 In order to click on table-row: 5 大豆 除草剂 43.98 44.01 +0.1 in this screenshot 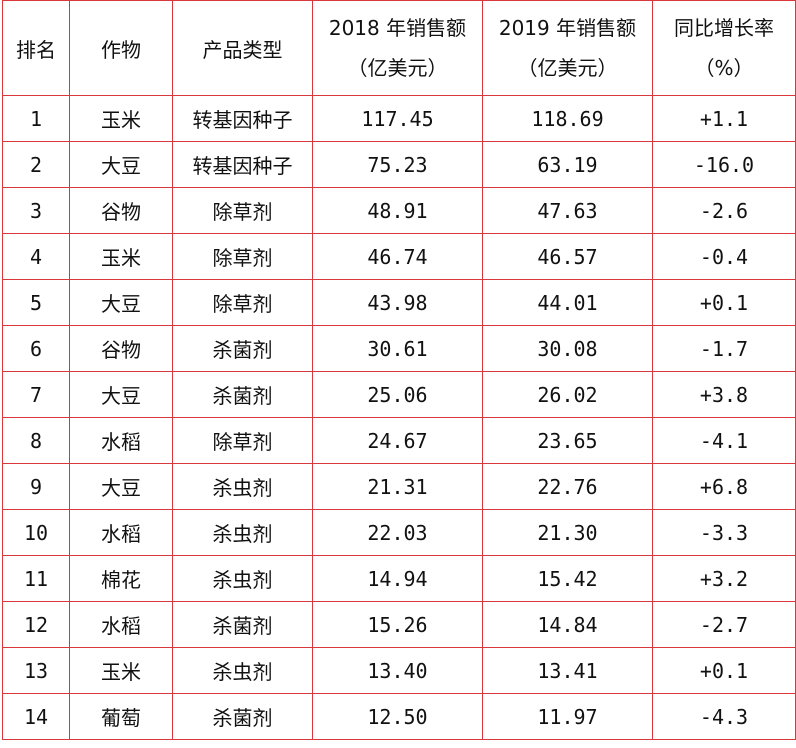, I will do `click(399, 302)`.